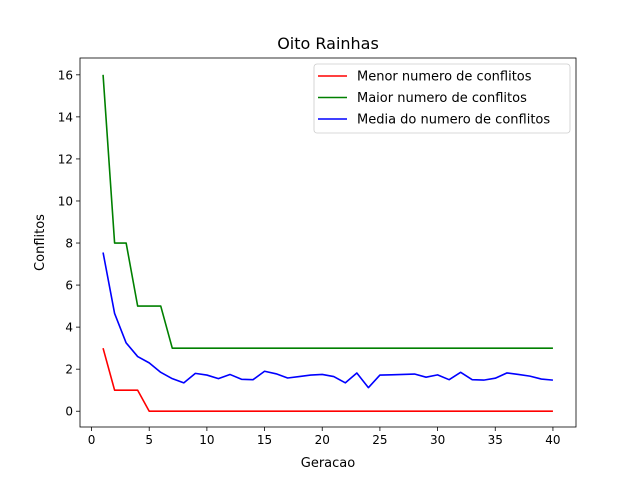 Image resolution: width=640 pixels, height=480 pixels. Describe the element at coordinates (65, 117) in the screenshot. I see `y-tick-label: 14` at that location.